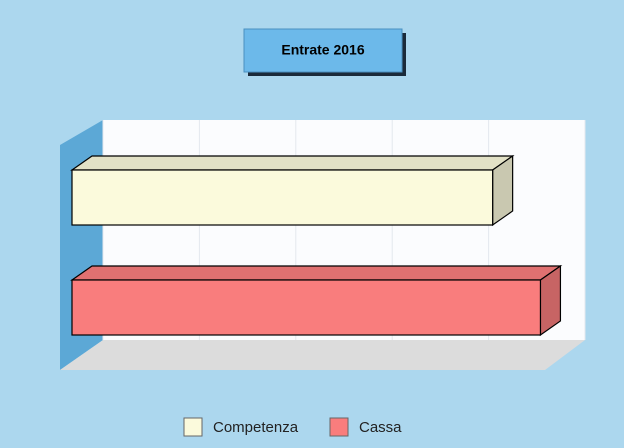 The width and height of the screenshot is (624, 448). Describe the element at coordinates (380, 427) in the screenshot. I see `legend-label: Cassa` at that location.